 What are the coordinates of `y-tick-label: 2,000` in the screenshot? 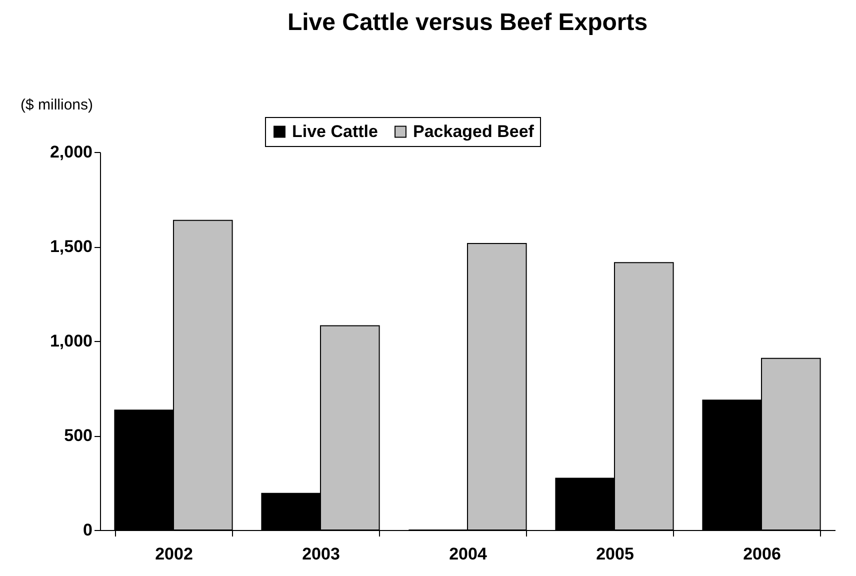 It's located at (71, 152).